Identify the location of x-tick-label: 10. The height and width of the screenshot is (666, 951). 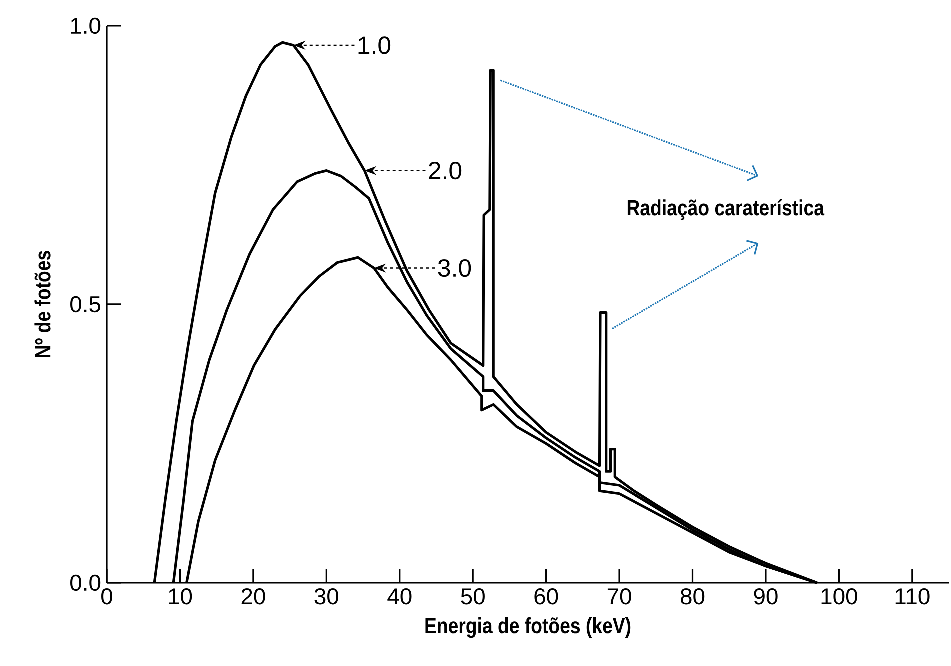
(180, 596).